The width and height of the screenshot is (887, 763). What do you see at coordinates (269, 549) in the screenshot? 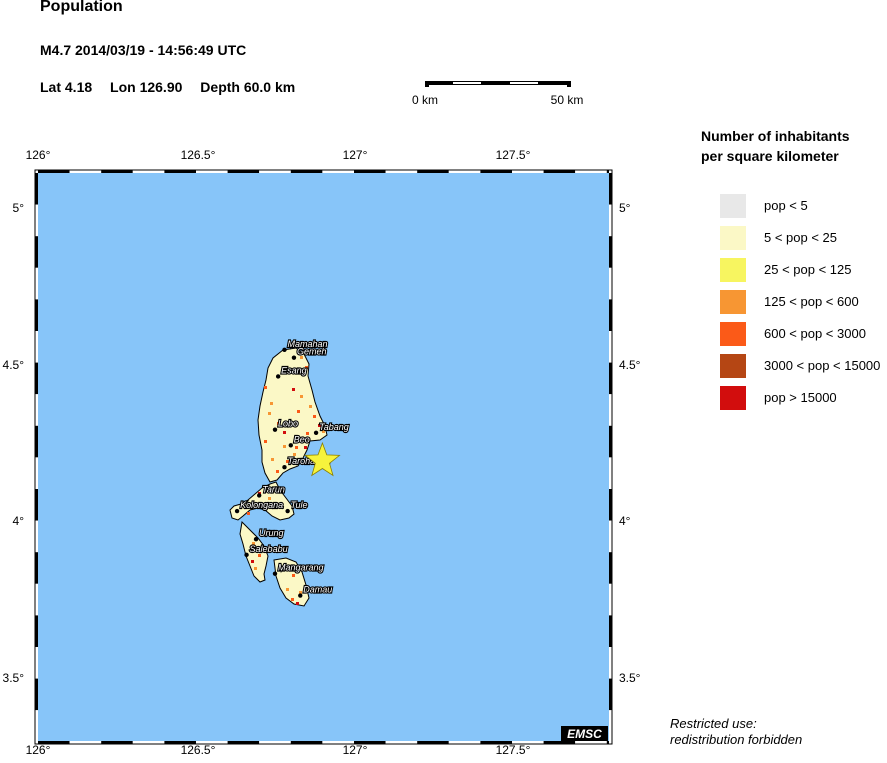
I see `city-label: Salebabu` at bounding box center [269, 549].